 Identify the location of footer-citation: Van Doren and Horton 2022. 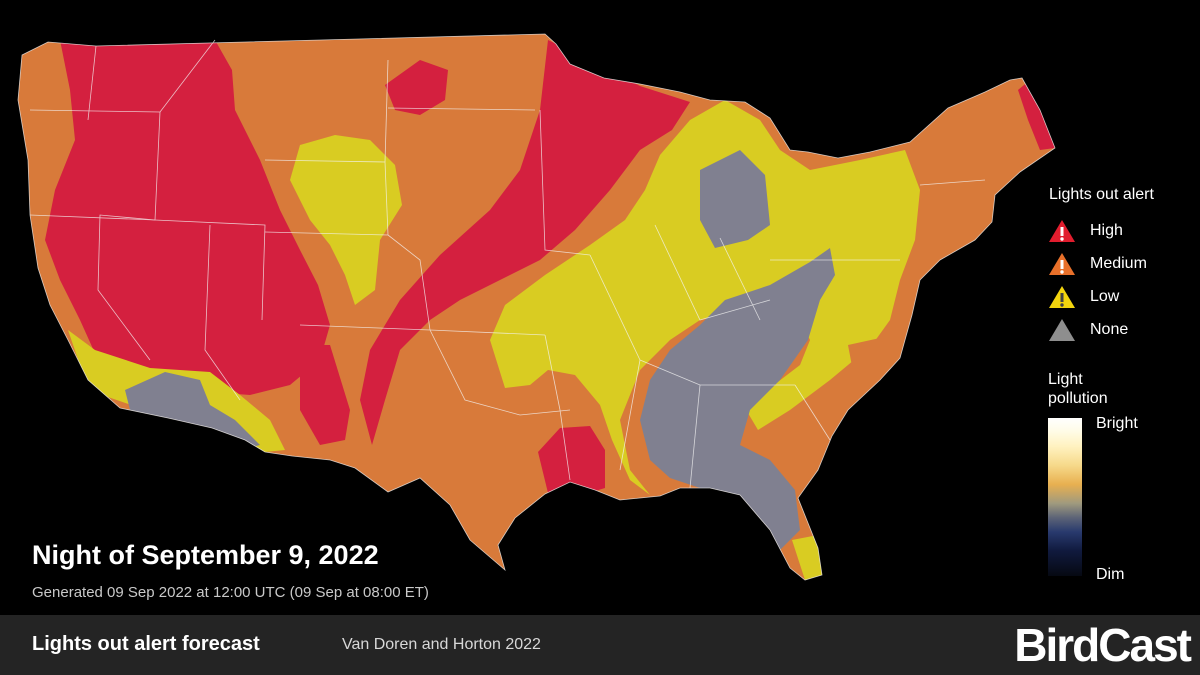
(441, 644).